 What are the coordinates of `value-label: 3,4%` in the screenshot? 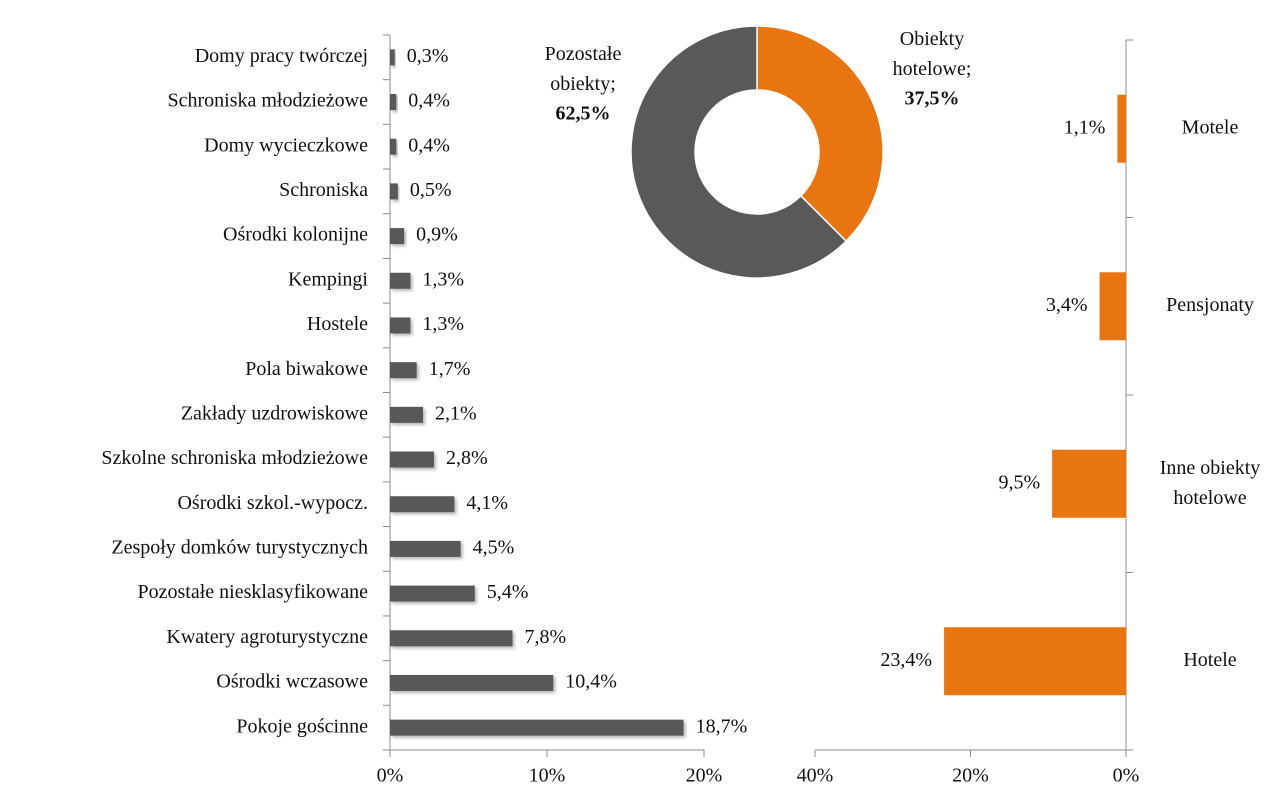 It's located at (1067, 305).